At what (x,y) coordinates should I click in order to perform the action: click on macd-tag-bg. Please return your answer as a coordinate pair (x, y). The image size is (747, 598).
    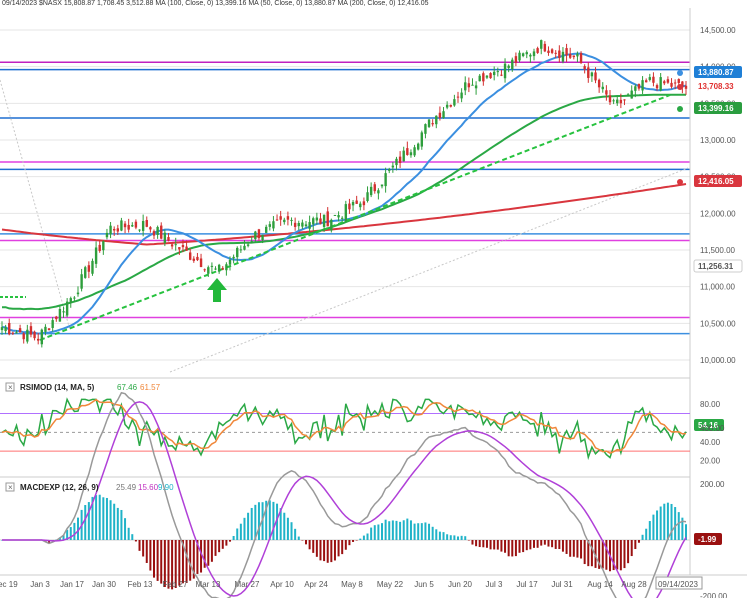
    Looking at the image, I should click on (708, 539).